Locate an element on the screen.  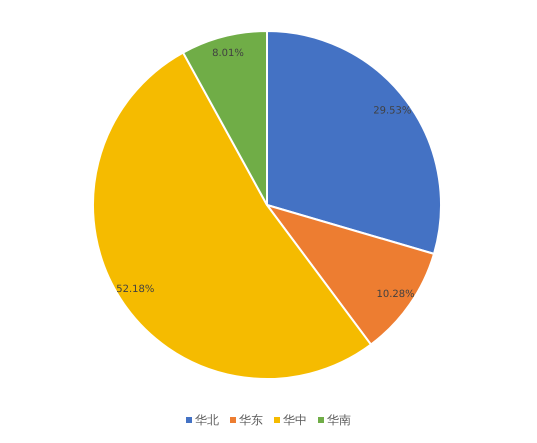
data-label: 52.18% is located at coordinates (135, 290).